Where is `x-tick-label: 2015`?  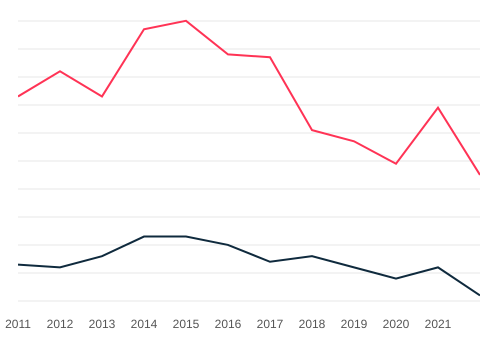
x-tick-label: 2015 is located at coordinates (186, 324).